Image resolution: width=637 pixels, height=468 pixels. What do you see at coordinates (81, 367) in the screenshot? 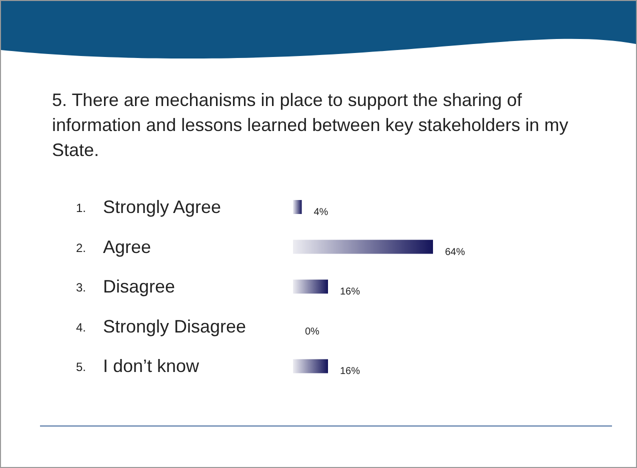
I see `text: 5.` at bounding box center [81, 367].